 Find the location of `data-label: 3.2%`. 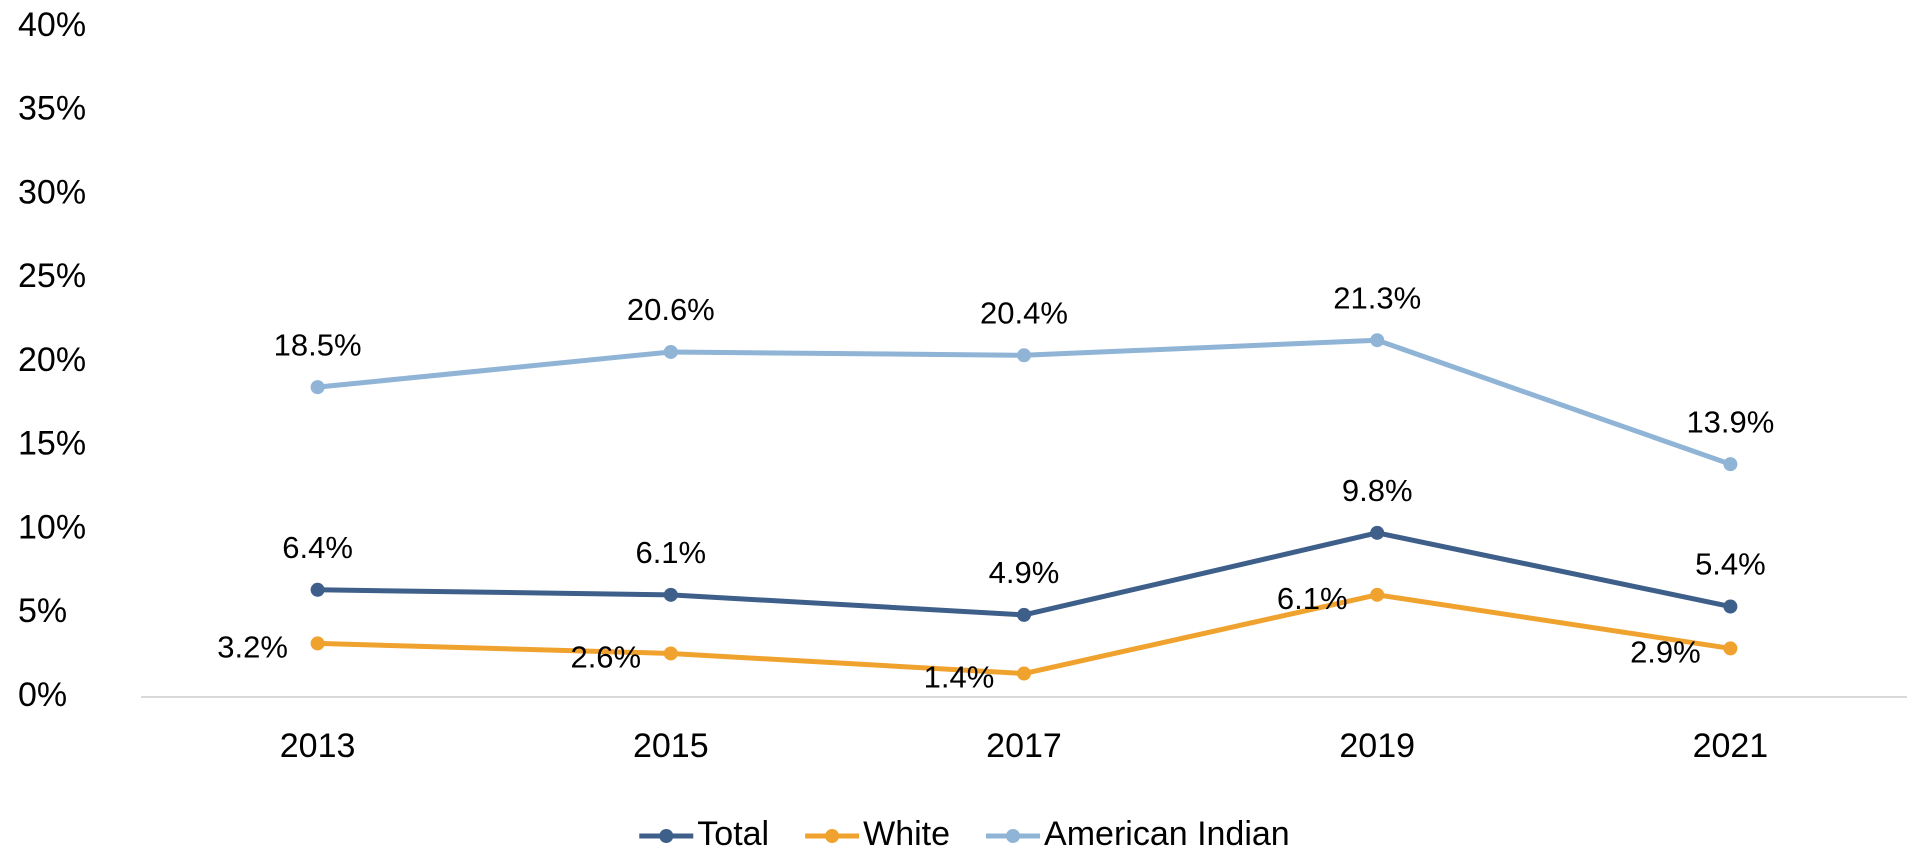

data-label: 3.2% is located at coordinates (252, 647).